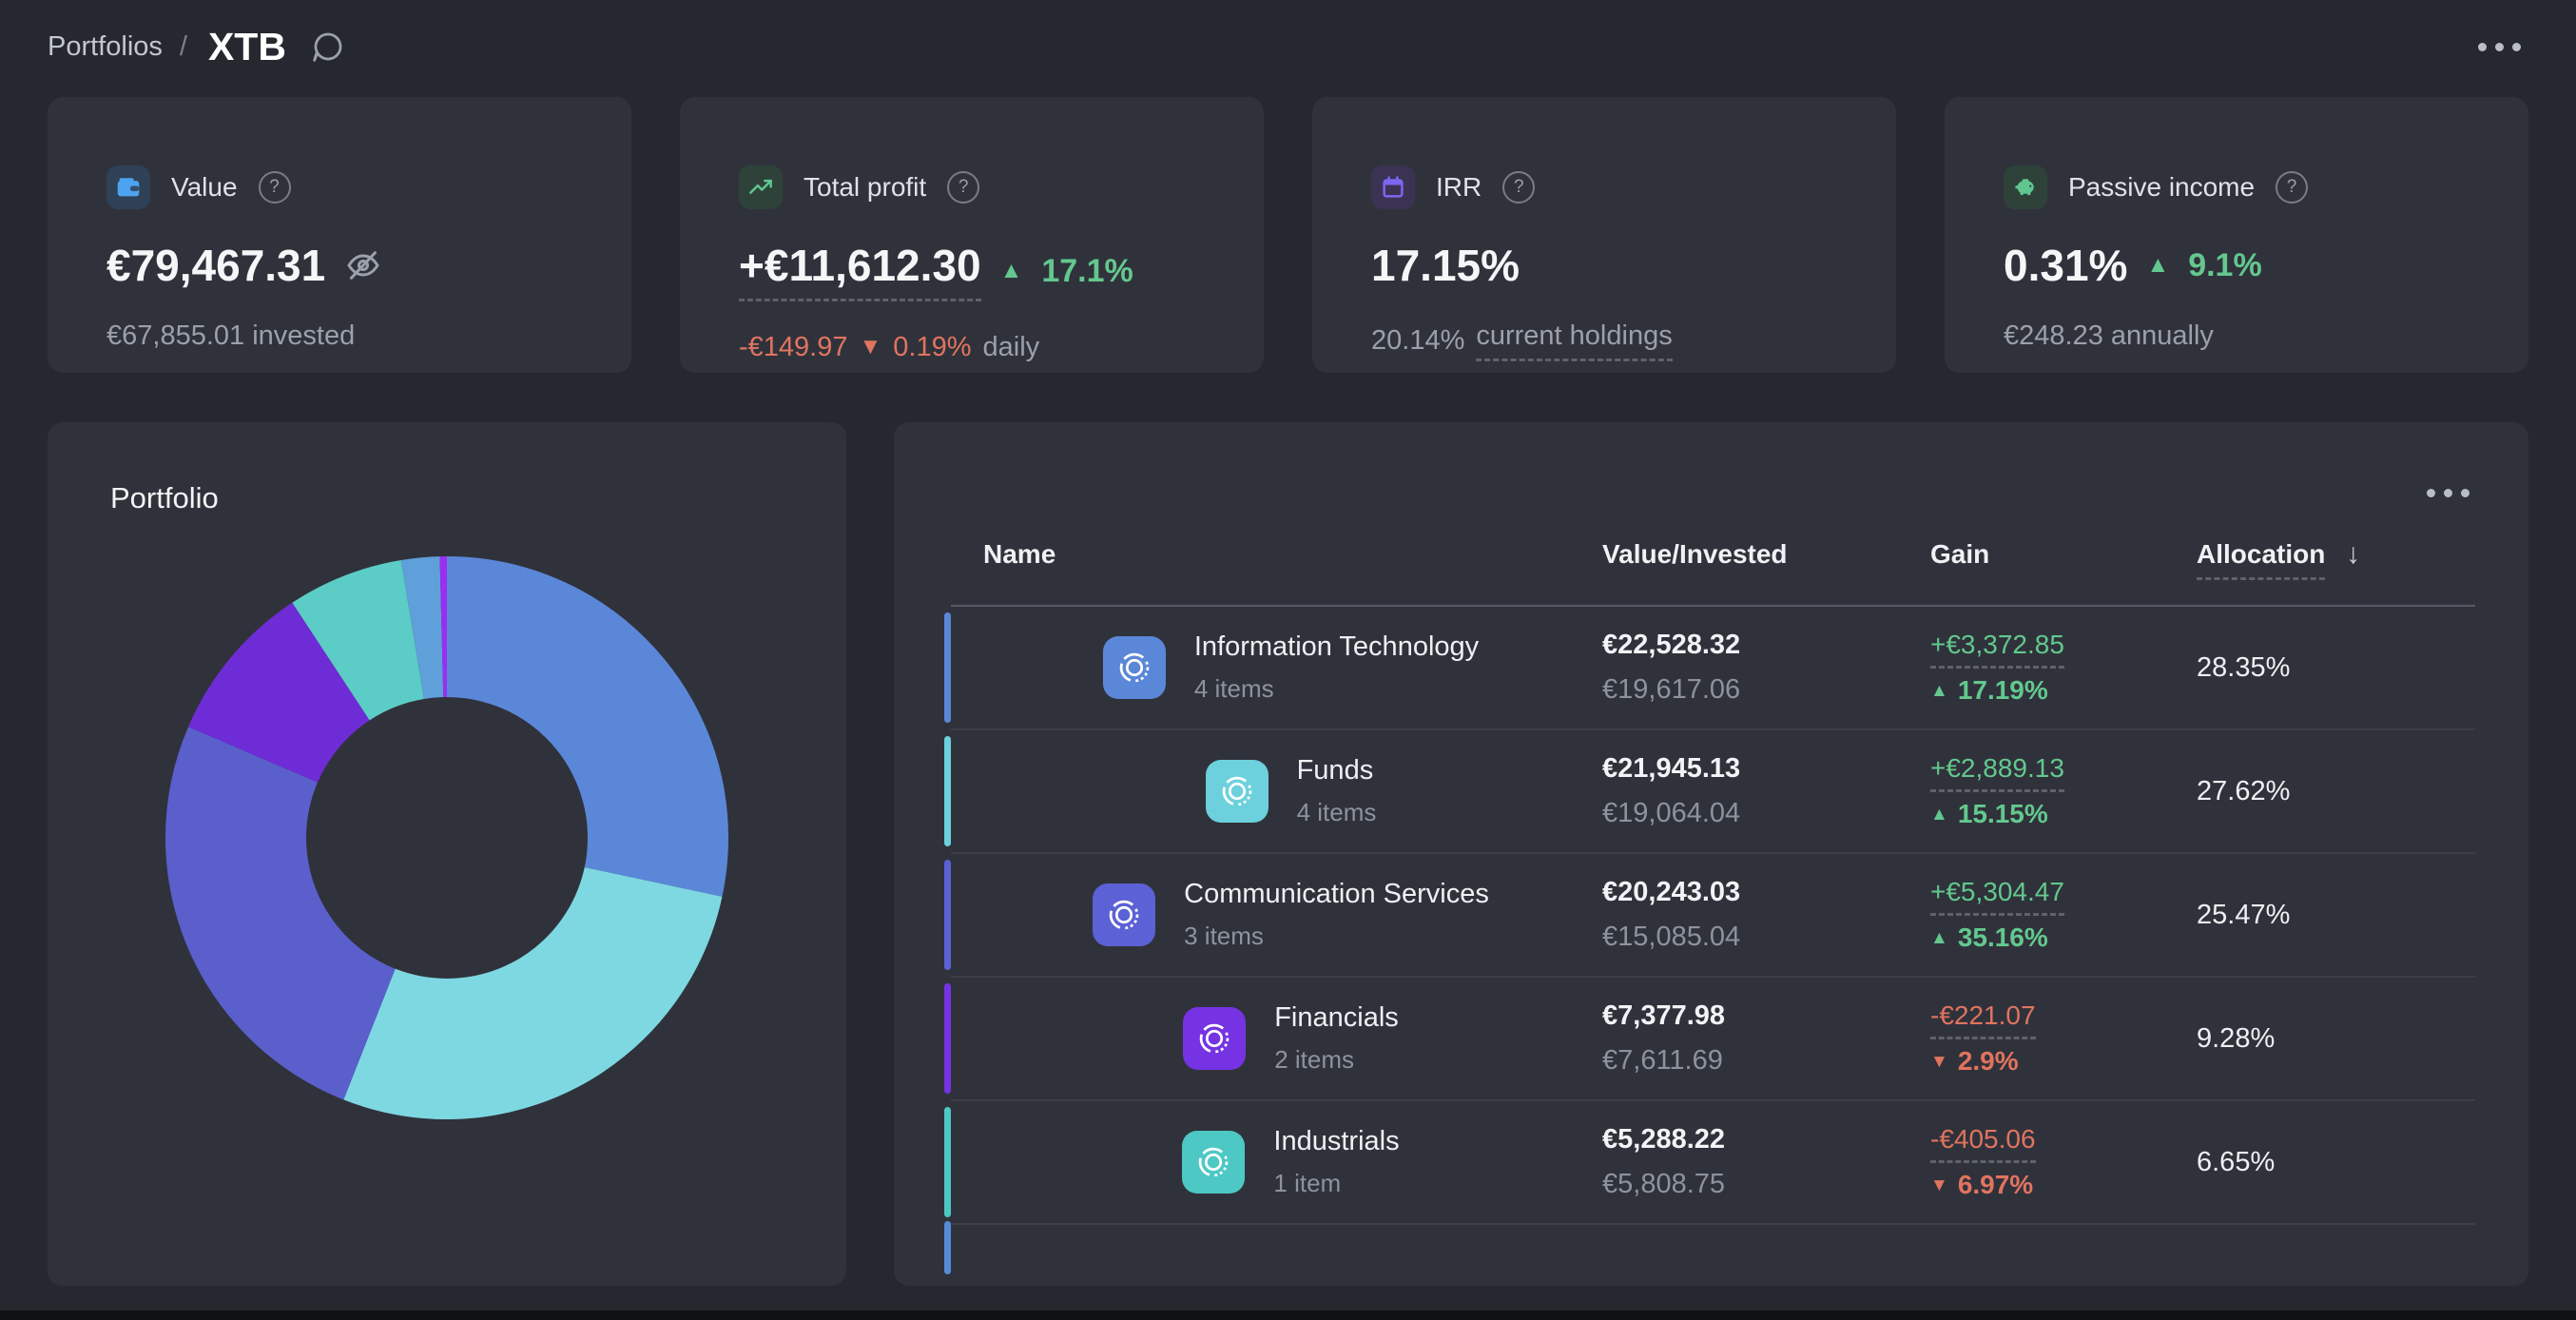 This screenshot has height=1320, width=2576. I want to click on total-profit-amount: +€11,612.30, so click(860, 271).